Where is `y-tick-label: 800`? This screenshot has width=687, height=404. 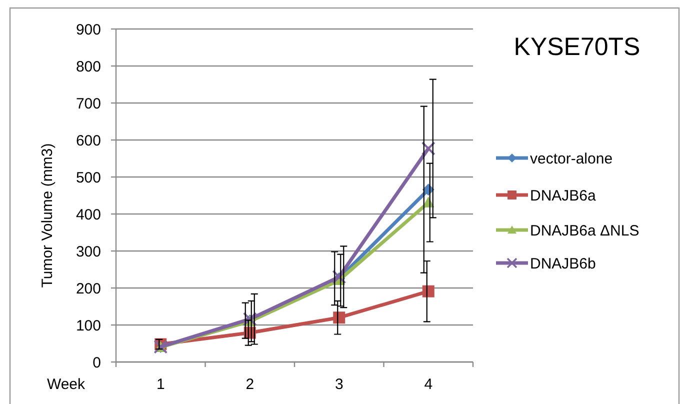
y-tick-label: 800 is located at coordinates (88, 67).